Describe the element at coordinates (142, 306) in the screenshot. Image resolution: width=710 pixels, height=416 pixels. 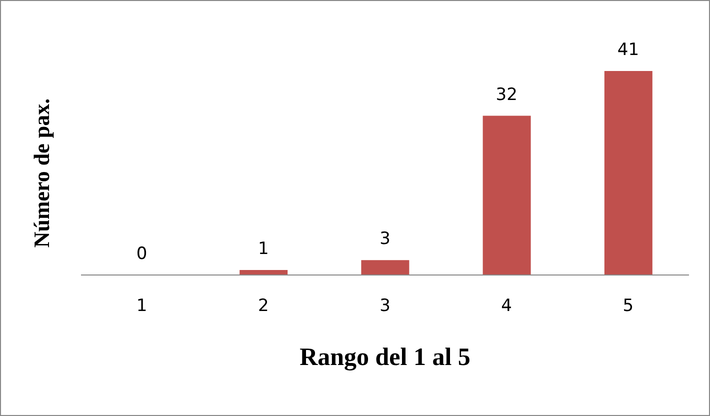
I see `x-tick-label: 1` at that location.